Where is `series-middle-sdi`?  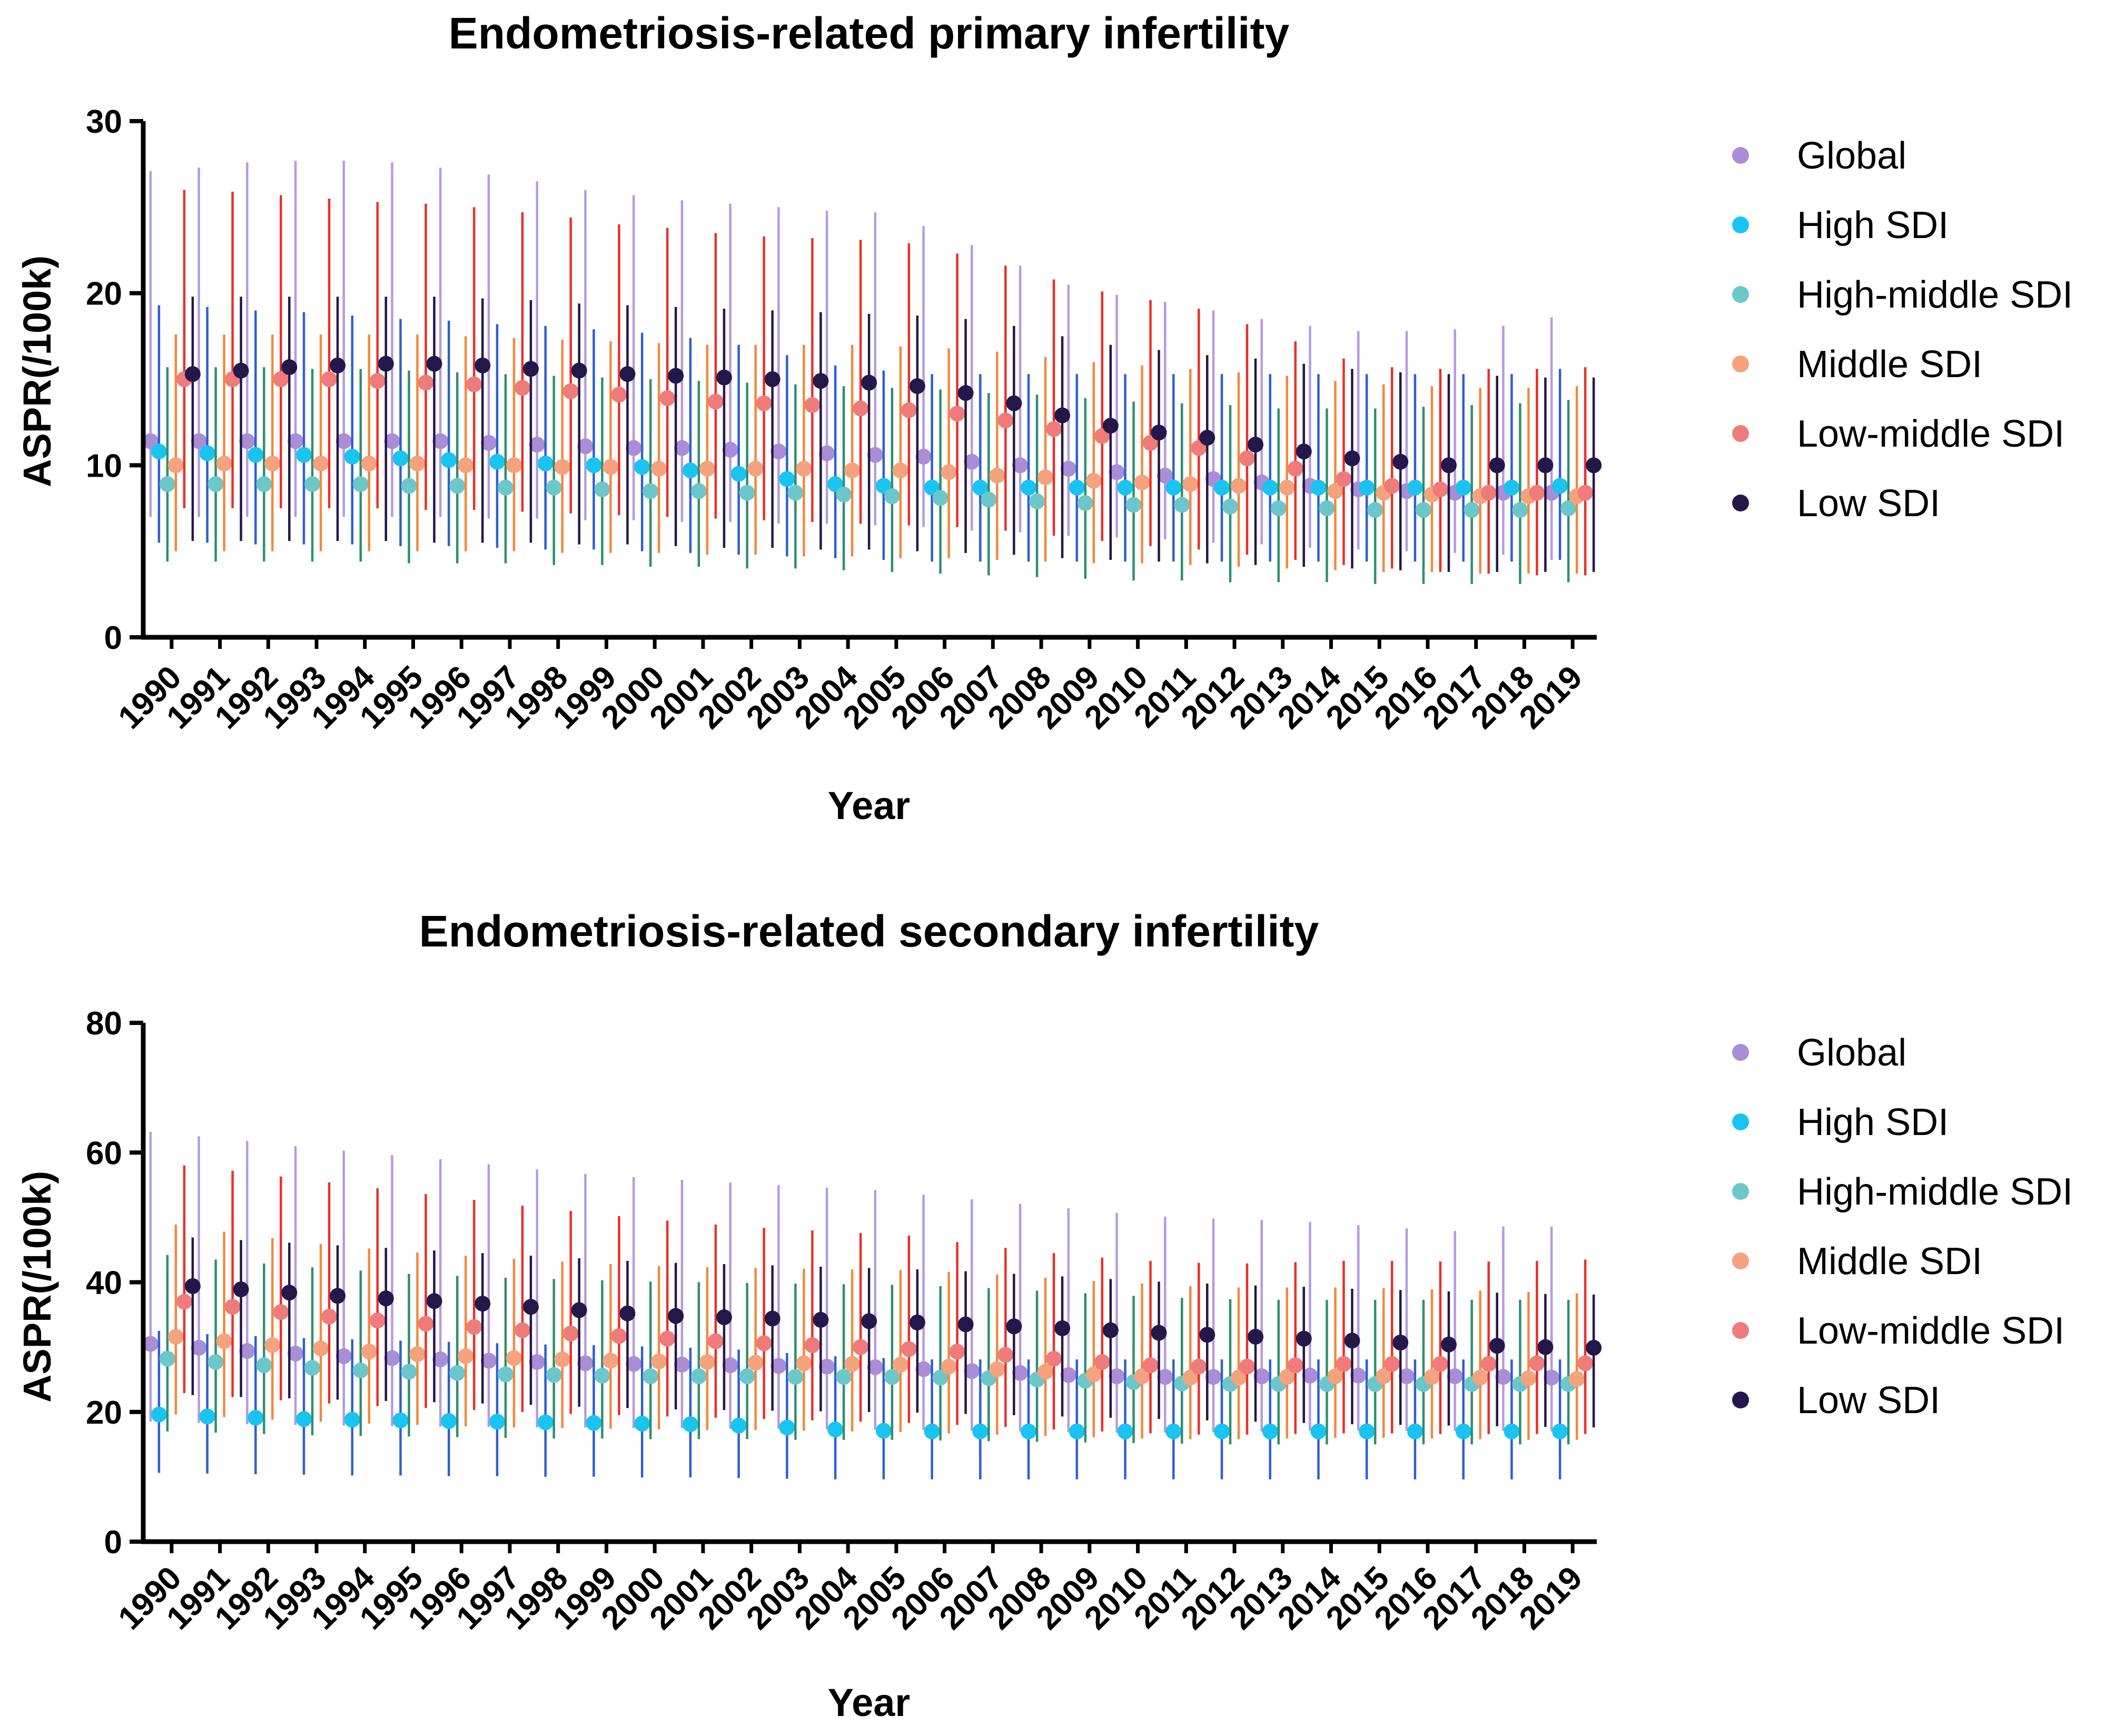 series-middle-sdi is located at coordinates (876, 454).